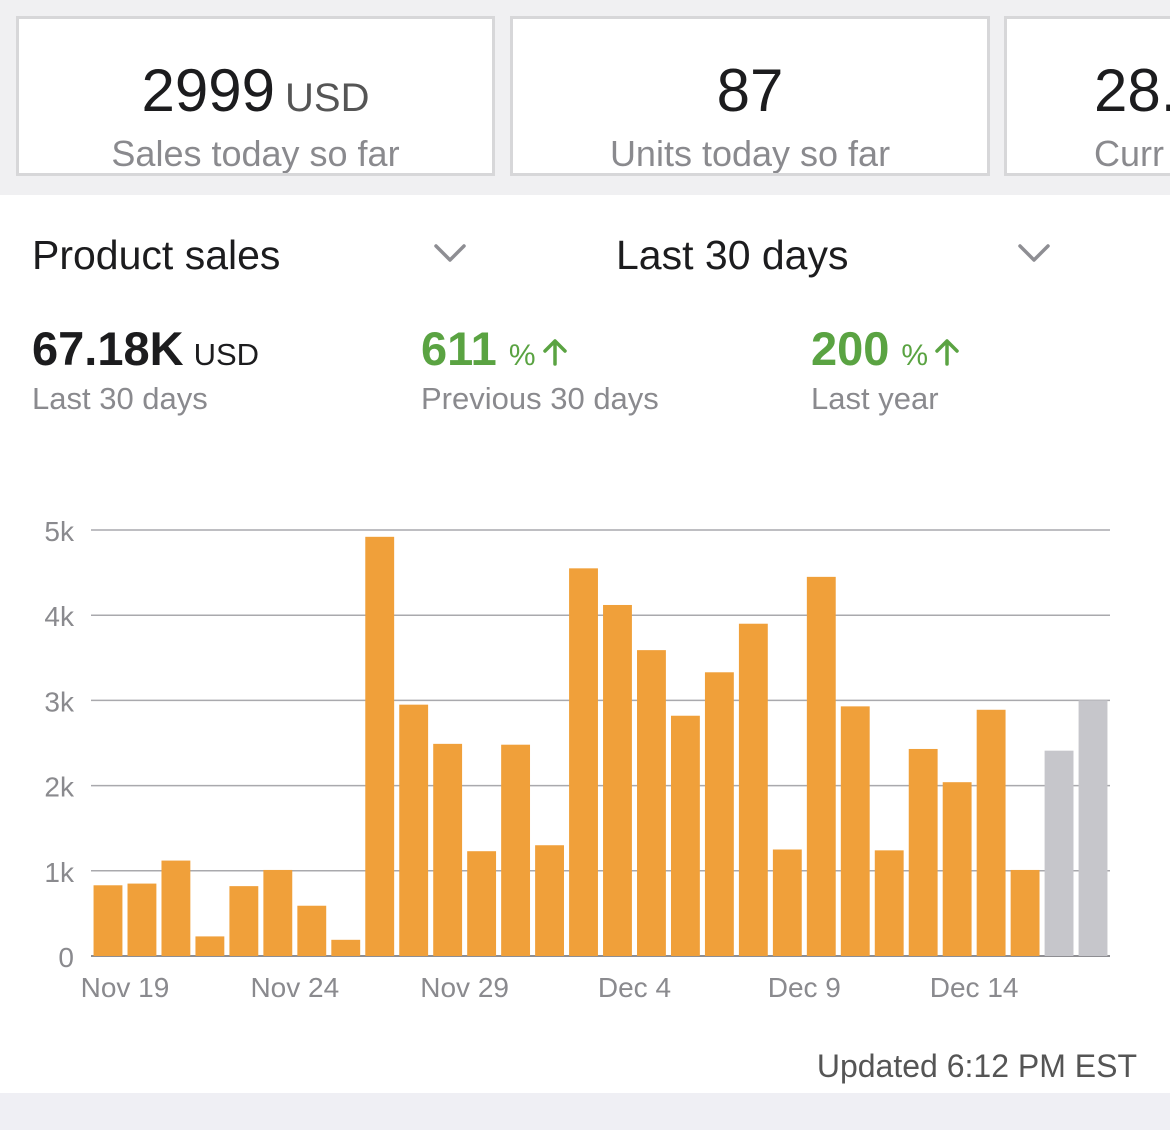 Image resolution: width=1170 pixels, height=1130 pixels. Describe the element at coordinates (750, 153) in the screenshot. I see `units-today-label: Units today so far` at that location.